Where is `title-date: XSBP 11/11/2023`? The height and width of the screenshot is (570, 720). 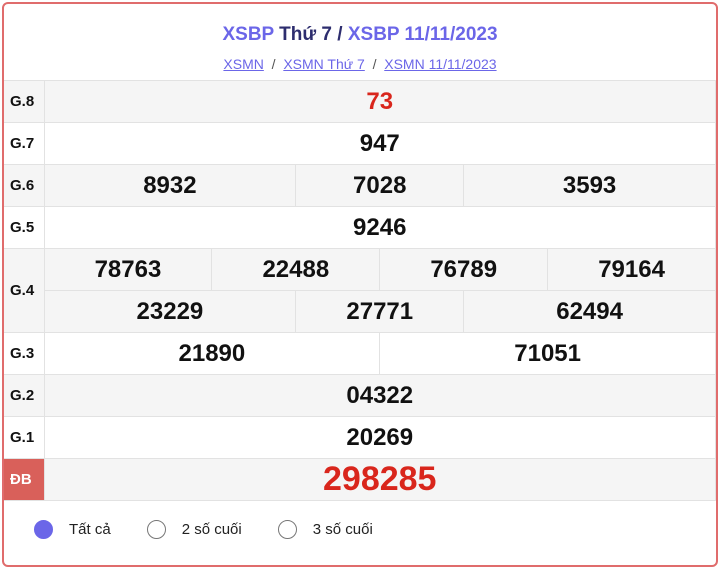 title-date: XSBP 11/11/2023 is located at coordinates (422, 34).